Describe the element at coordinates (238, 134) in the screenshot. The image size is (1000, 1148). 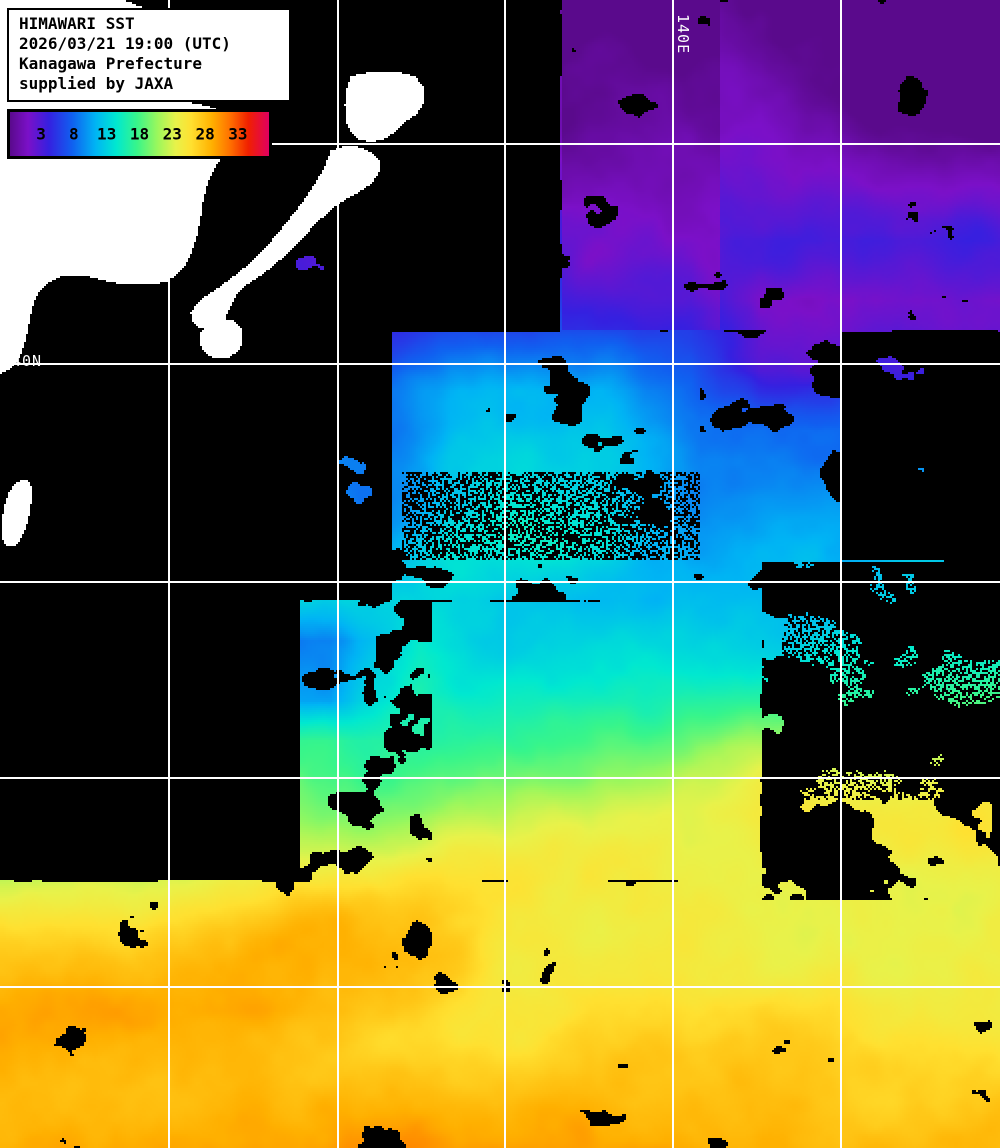
I see `colorbar-tick-33: 33` at that location.